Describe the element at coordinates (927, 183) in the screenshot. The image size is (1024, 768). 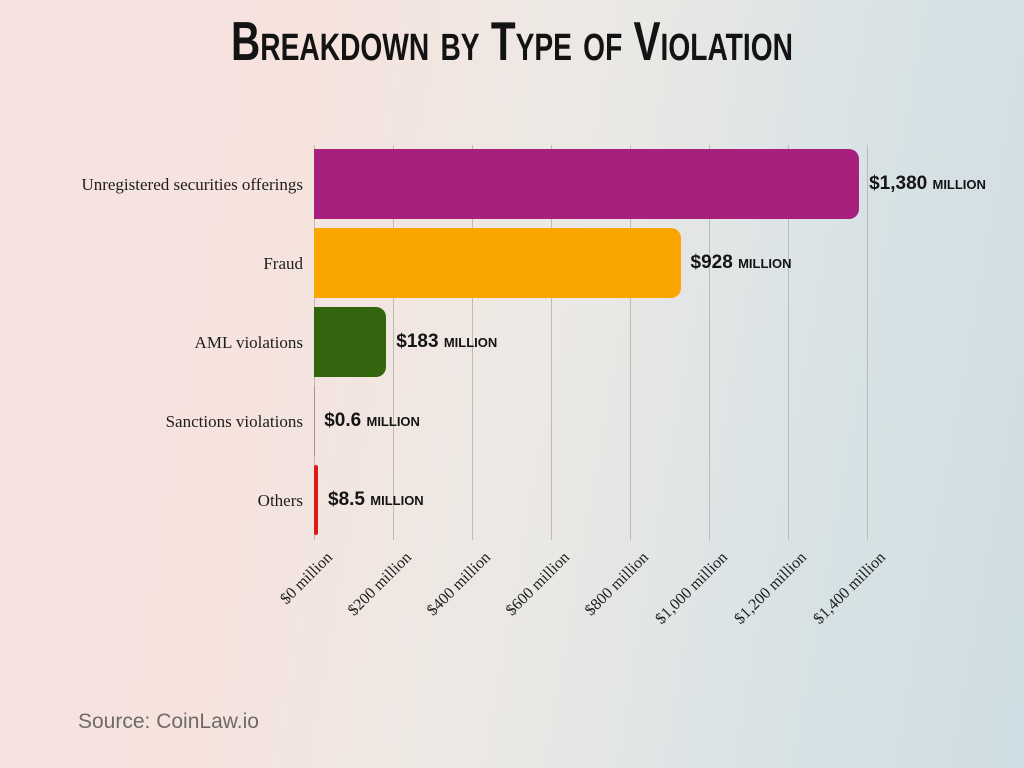
I see `value-label: $1,380 million` at that location.